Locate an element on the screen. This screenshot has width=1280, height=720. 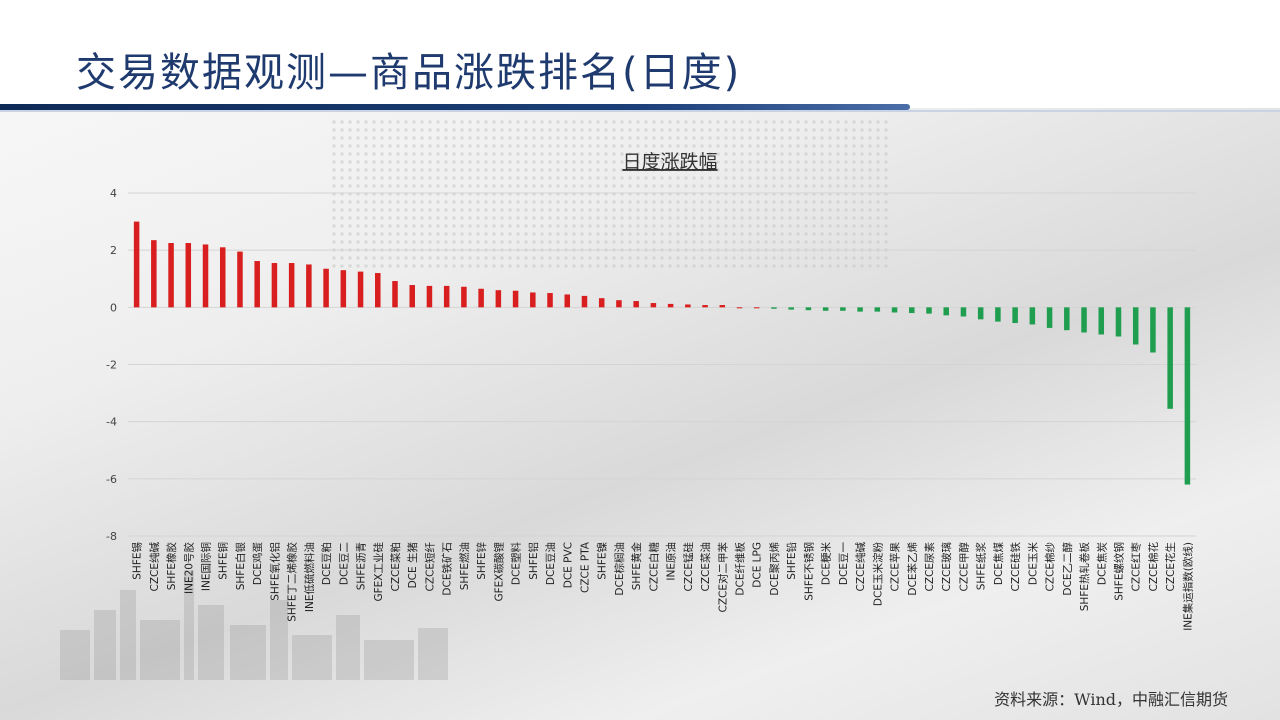
source-note: 资料来源：Wind，中融汇信期货 is located at coordinates (1111, 699).